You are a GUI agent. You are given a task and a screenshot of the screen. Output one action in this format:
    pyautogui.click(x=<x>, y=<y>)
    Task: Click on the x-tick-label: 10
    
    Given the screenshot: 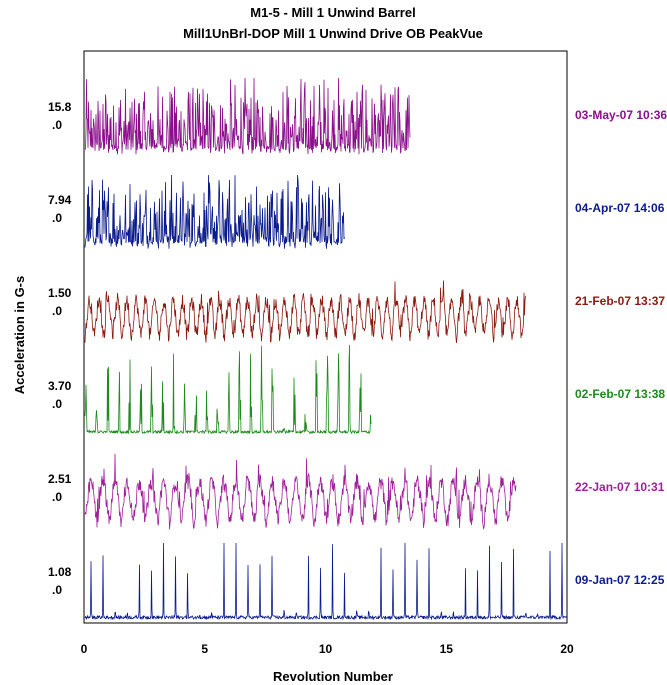 What is the action you would take?
    pyautogui.click(x=326, y=649)
    